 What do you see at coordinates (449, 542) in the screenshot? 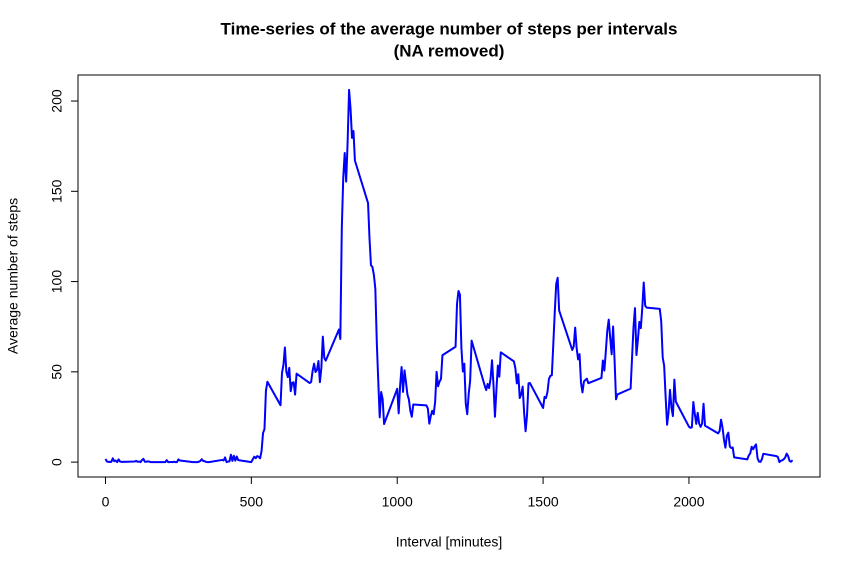
I see `x-axis-title: Interval [minutes]` at bounding box center [449, 542].